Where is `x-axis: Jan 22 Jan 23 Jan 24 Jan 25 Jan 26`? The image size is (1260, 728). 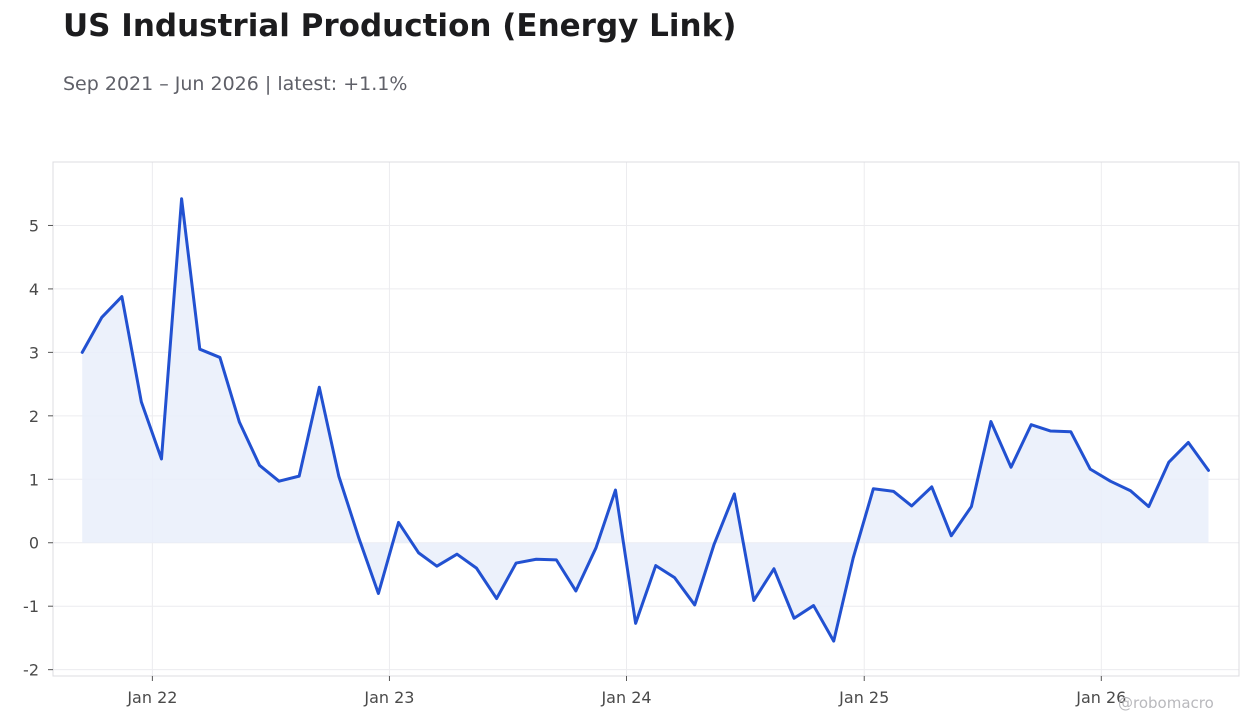
x-axis: Jan 22 Jan 23 Jan 24 Jan 25 Jan 26 is located at coordinates (626, 691).